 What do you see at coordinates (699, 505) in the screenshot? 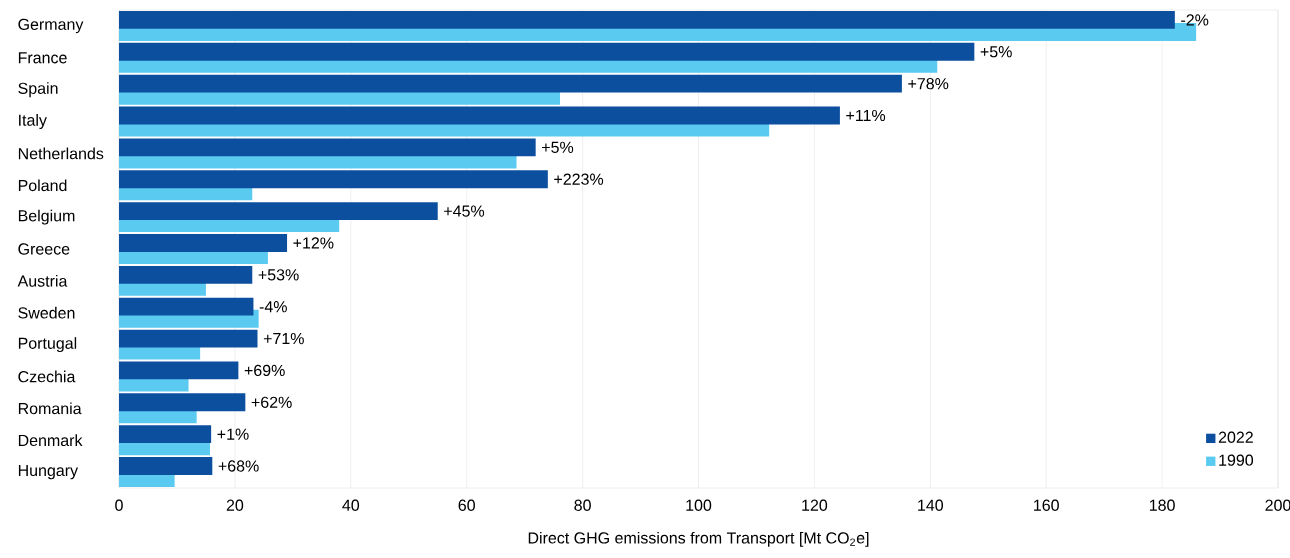
I see `x-tick-label: 100` at bounding box center [699, 505].